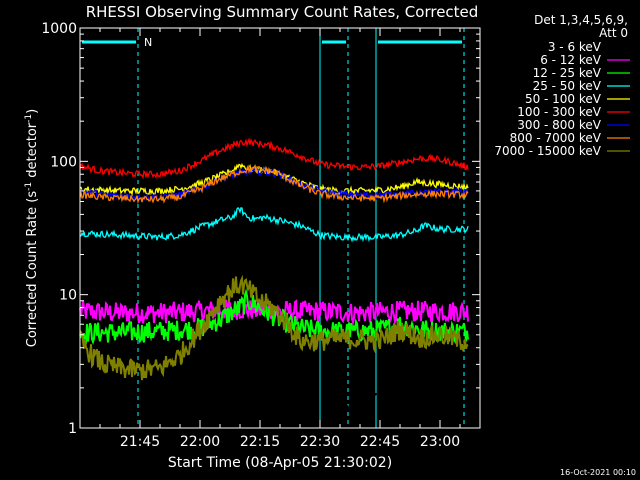  Describe the element at coordinates (32, 269) in the screenshot. I see `y-label-part-1: Corrected Count Rate (s` at that location.